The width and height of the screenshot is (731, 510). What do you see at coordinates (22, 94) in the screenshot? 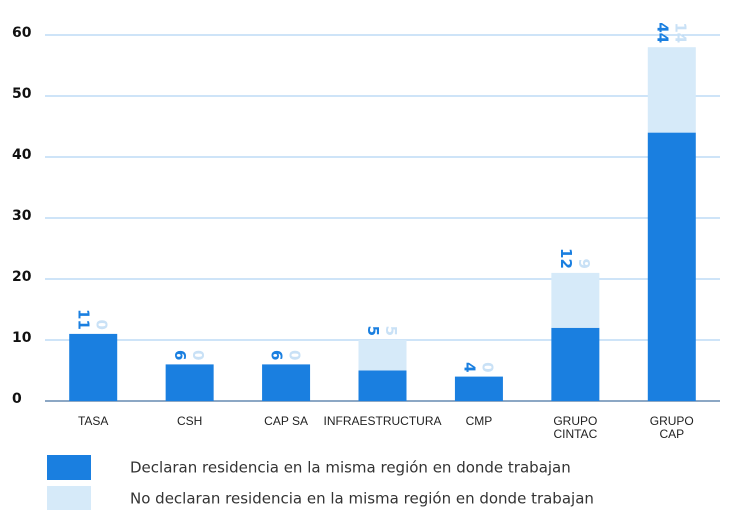
I see `y-tick-label: 50` at bounding box center [22, 94].